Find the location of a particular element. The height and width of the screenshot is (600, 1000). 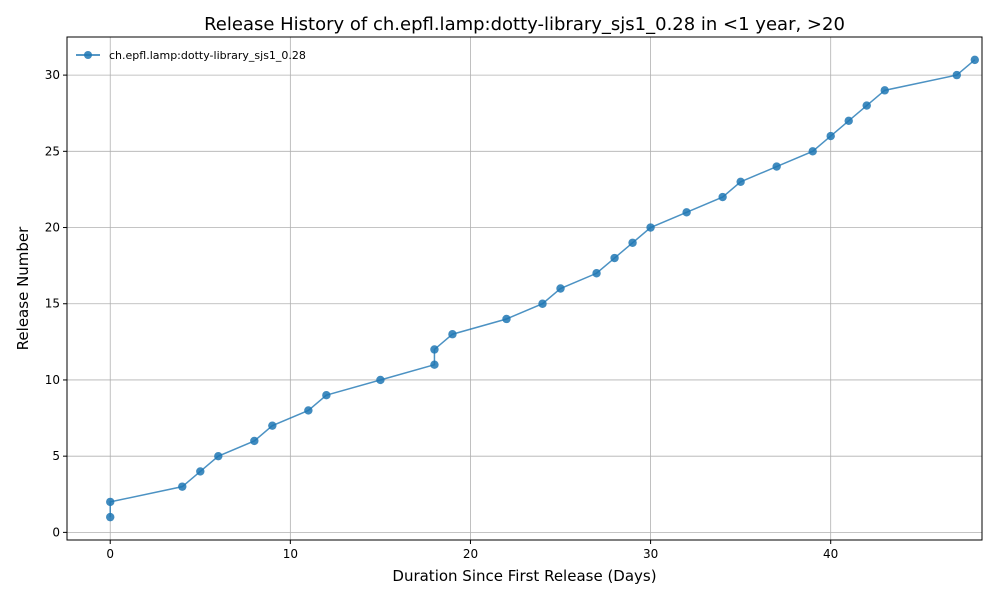

y-tick-label: 20 is located at coordinates (52, 228).